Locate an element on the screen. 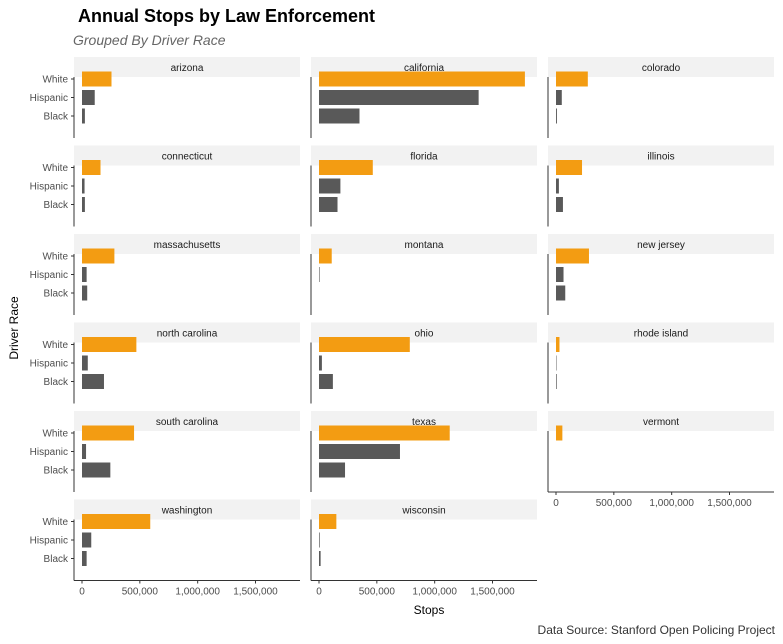  y-tick-label-north-carolina-white: White is located at coordinates (55, 345).